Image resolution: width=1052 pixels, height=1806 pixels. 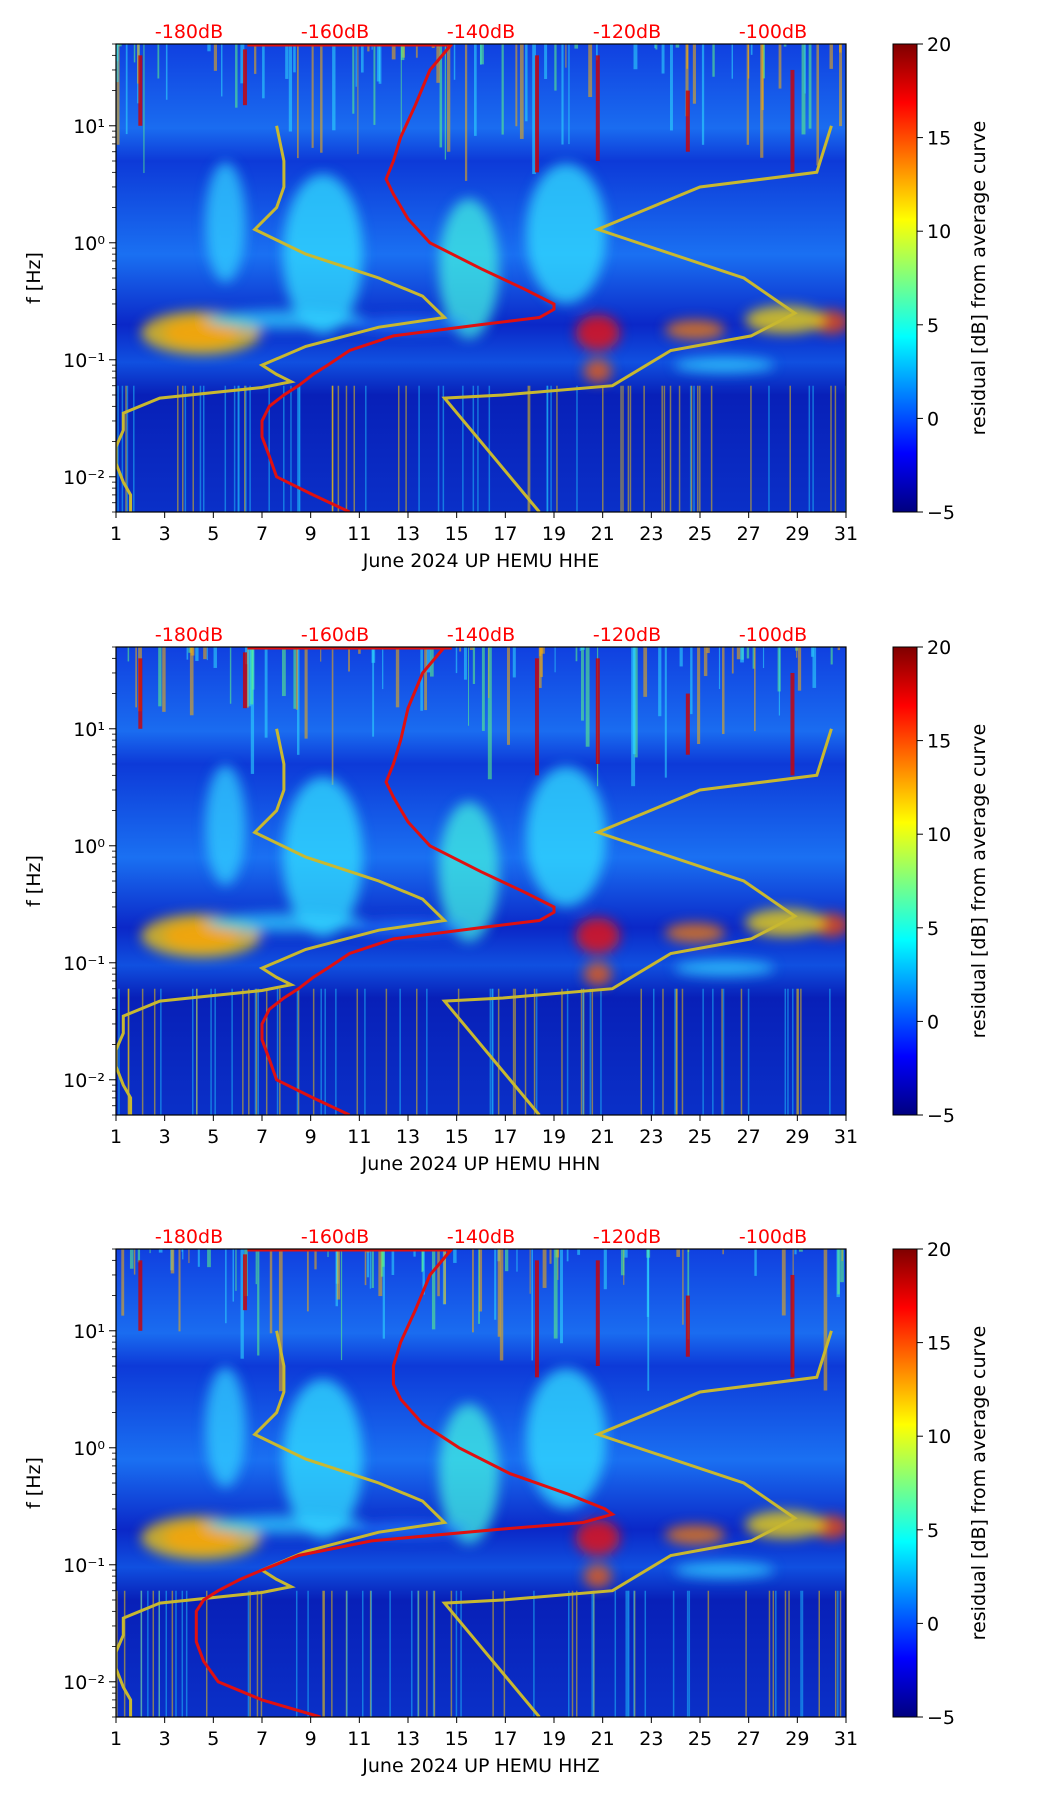 I want to click on high-frequency-texture, so click(x=479, y=112).